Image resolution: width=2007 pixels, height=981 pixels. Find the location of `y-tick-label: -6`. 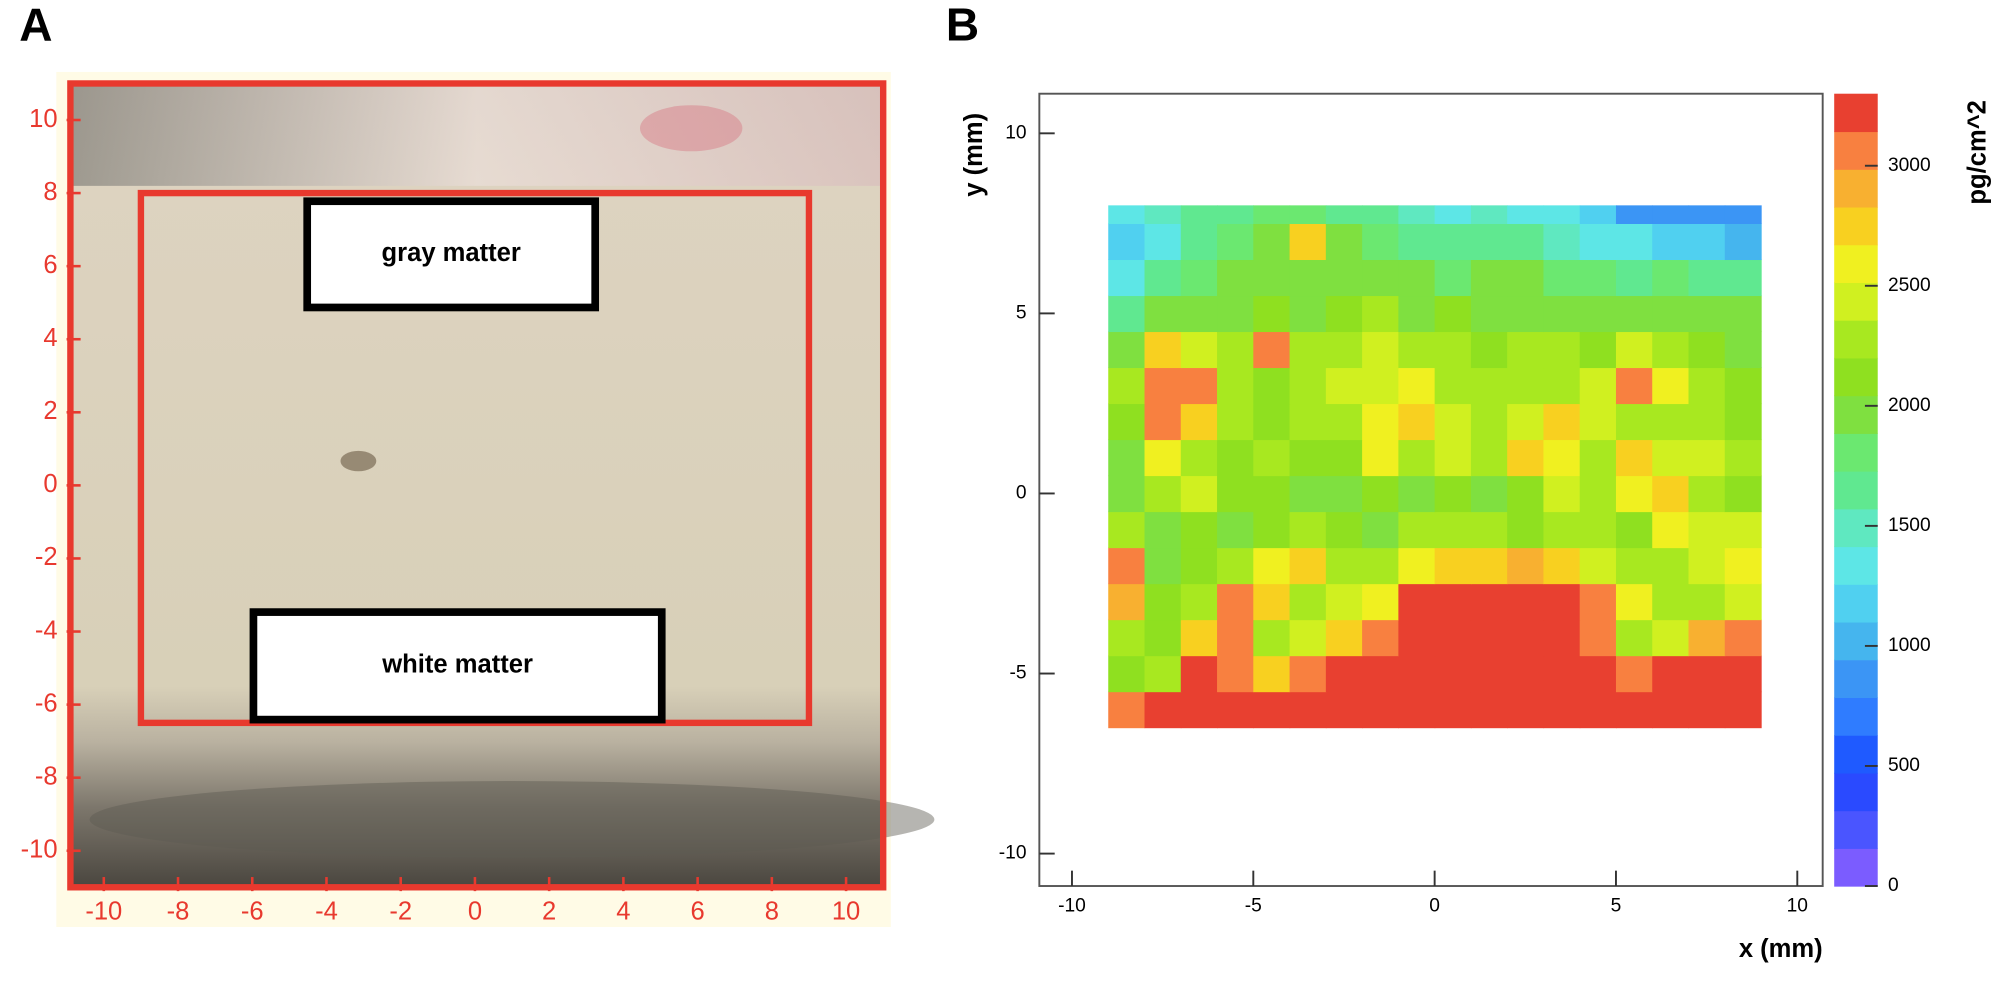

y-tick-label: -6 is located at coordinates (46, 703).